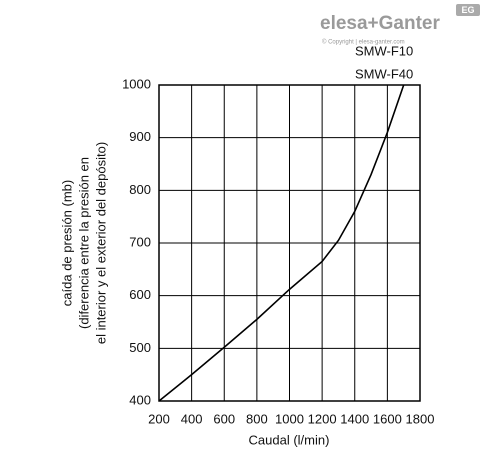 The width and height of the screenshot is (488, 459). Describe the element at coordinates (140, 241) in the screenshot. I see `y-tick-label: 700` at that location.